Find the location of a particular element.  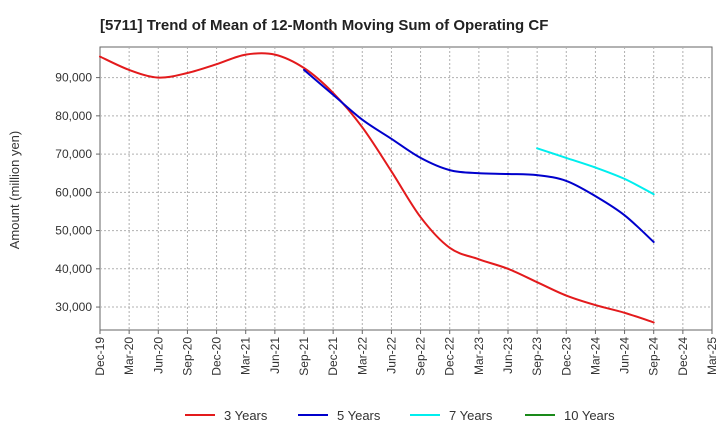

y-tick-label: 40,000 is located at coordinates (73, 269).